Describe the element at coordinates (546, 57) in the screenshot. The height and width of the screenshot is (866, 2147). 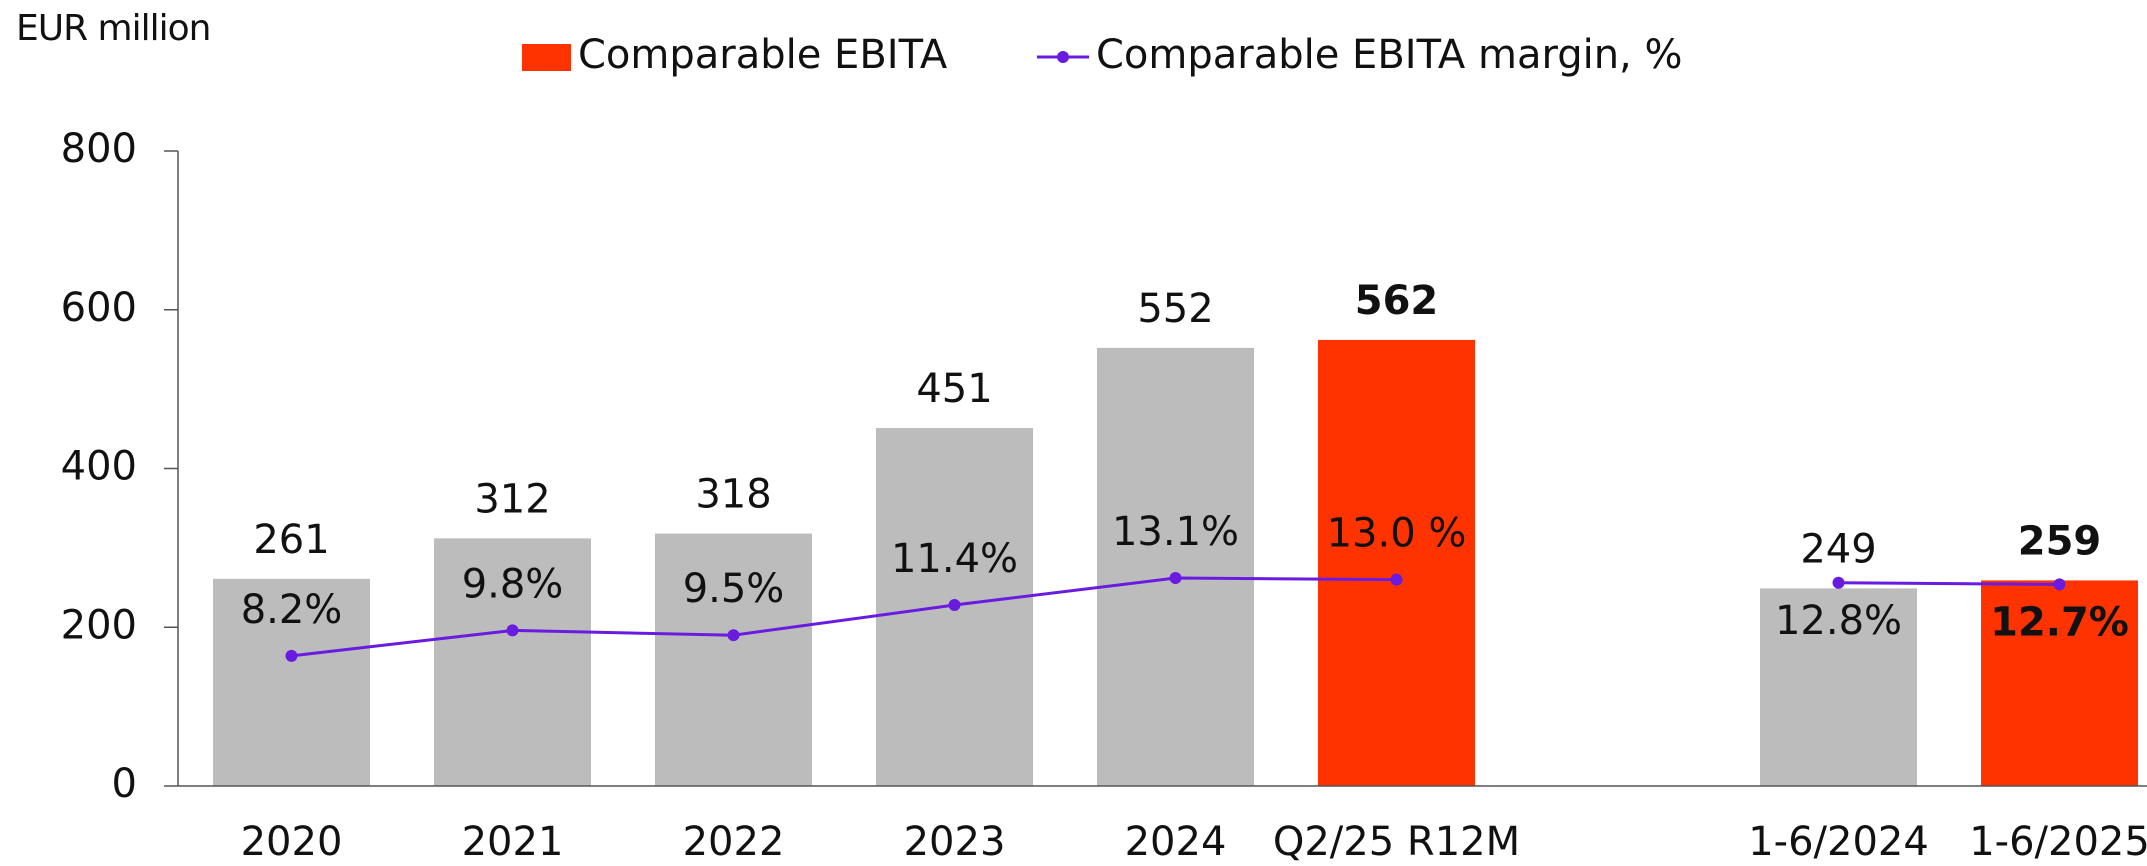
I see `legend-swatch` at that location.